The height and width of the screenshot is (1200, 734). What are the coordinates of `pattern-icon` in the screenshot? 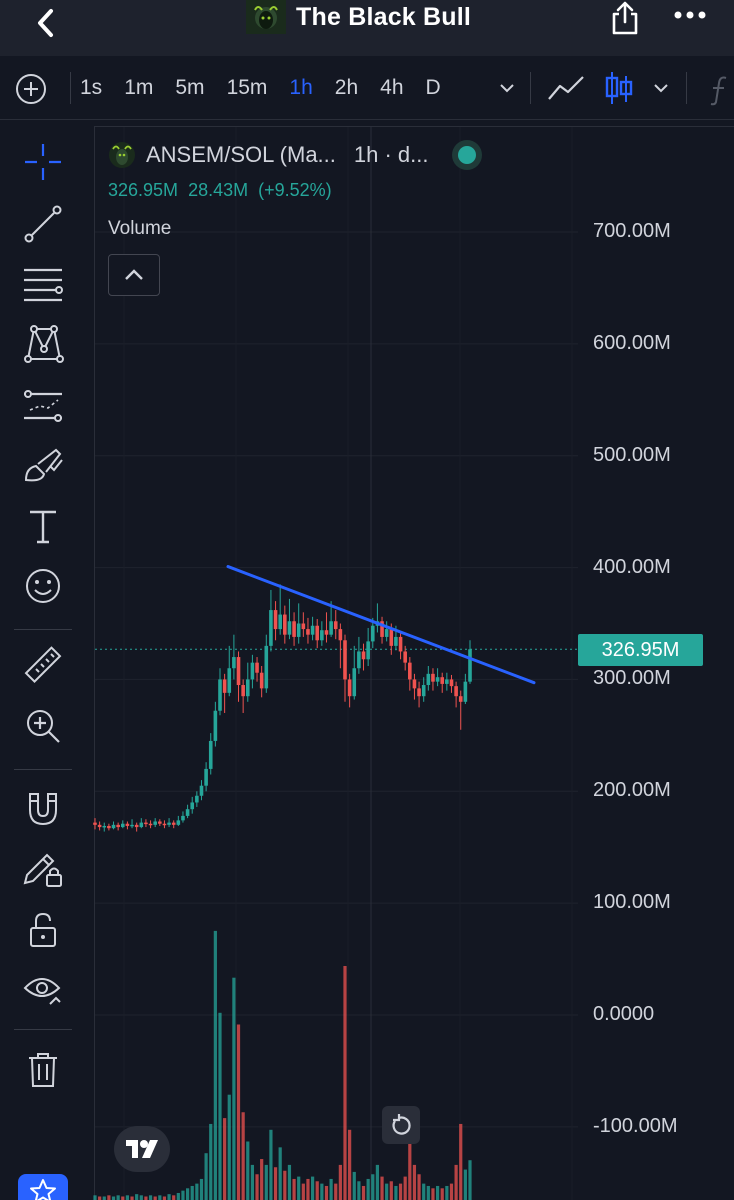 It's located at (44, 344).